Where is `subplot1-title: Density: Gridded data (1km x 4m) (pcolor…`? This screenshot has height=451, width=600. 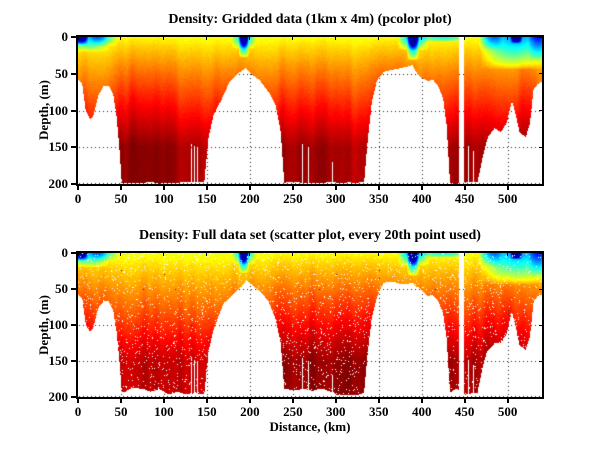
subplot1-title: Density: Gridded data (1km x 4m) (pcolor… is located at coordinates (310, 19).